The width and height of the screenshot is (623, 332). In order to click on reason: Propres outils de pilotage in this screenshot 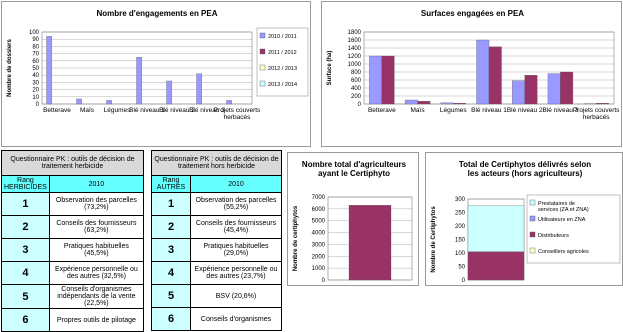, I will do `click(96, 320)`.